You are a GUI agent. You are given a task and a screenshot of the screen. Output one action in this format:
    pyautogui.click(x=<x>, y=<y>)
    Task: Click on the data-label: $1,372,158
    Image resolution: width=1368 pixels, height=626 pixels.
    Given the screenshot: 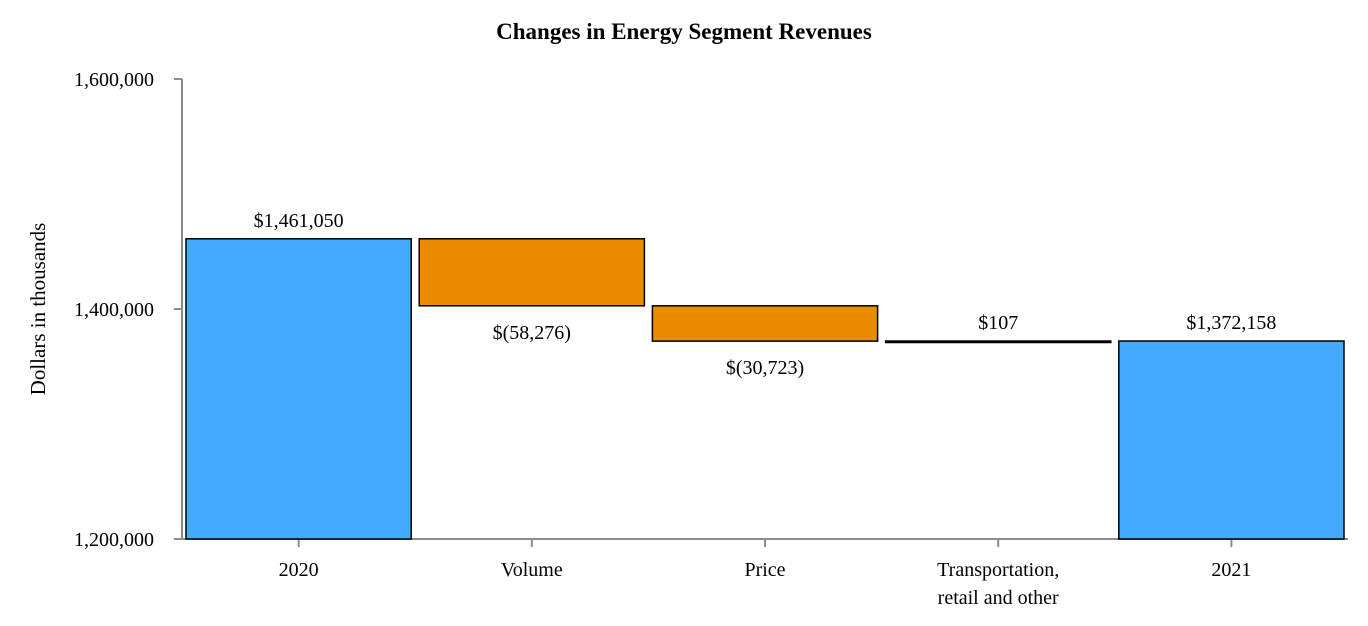 What is the action you would take?
    pyautogui.click(x=1231, y=323)
    